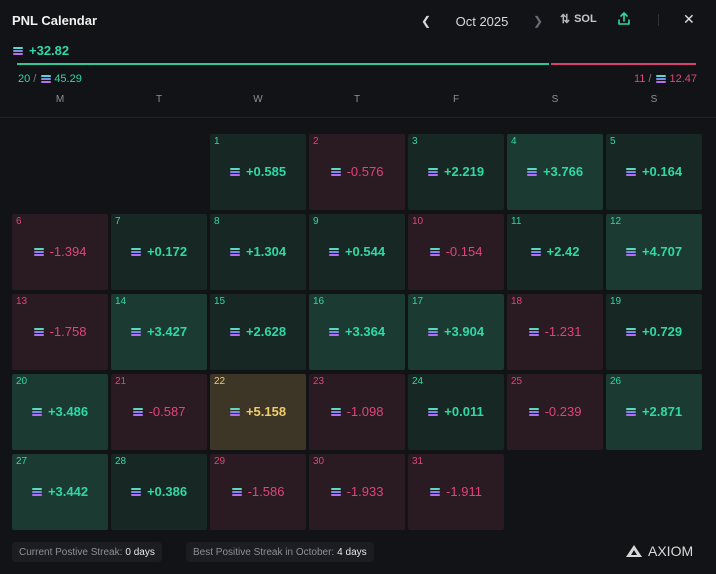  Describe the element at coordinates (456, 412) in the screenshot. I see `calendar-day-cell: 24 +0.011` at that location.